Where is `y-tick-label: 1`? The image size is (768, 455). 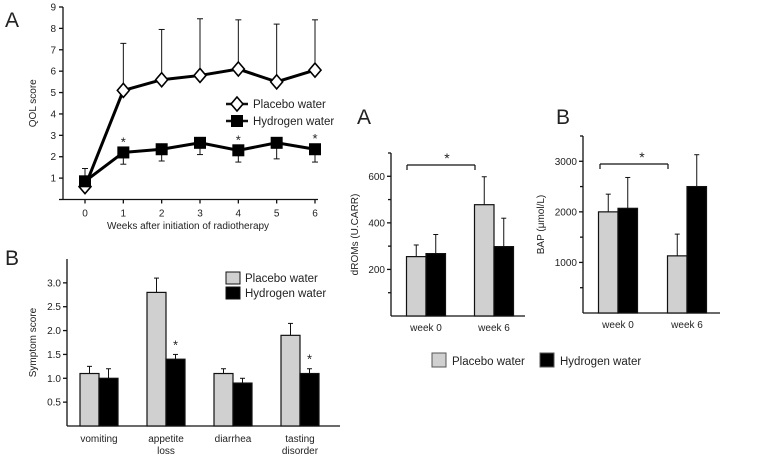
y-tick-label: 1 is located at coordinates (53, 179).